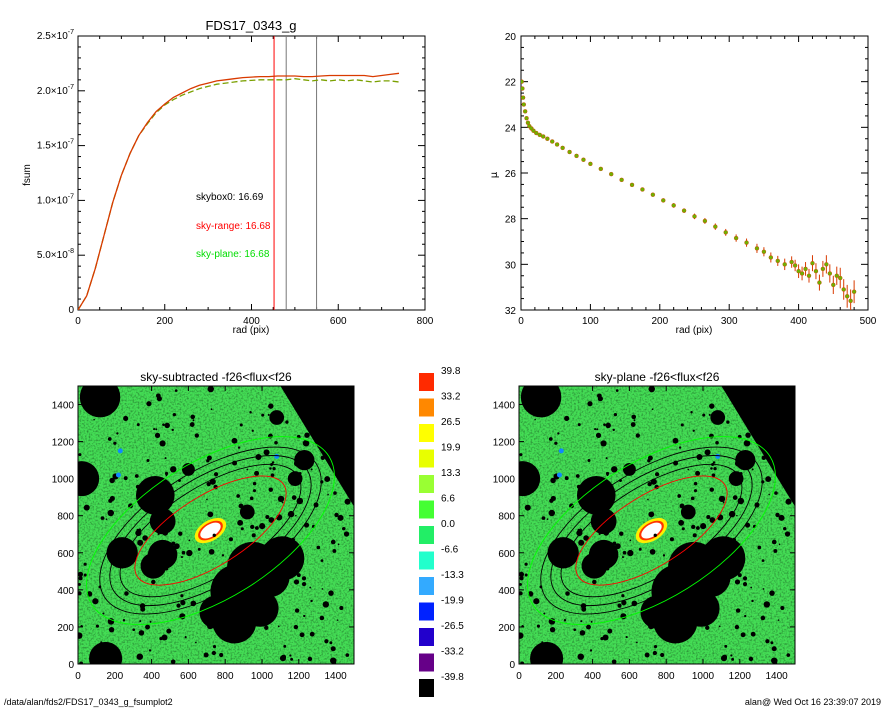 This screenshot has height=708, width=885. Describe the element at coordinates (590, 321) in the screenshot. I see `mu-x-tick-label: 100` at that location.